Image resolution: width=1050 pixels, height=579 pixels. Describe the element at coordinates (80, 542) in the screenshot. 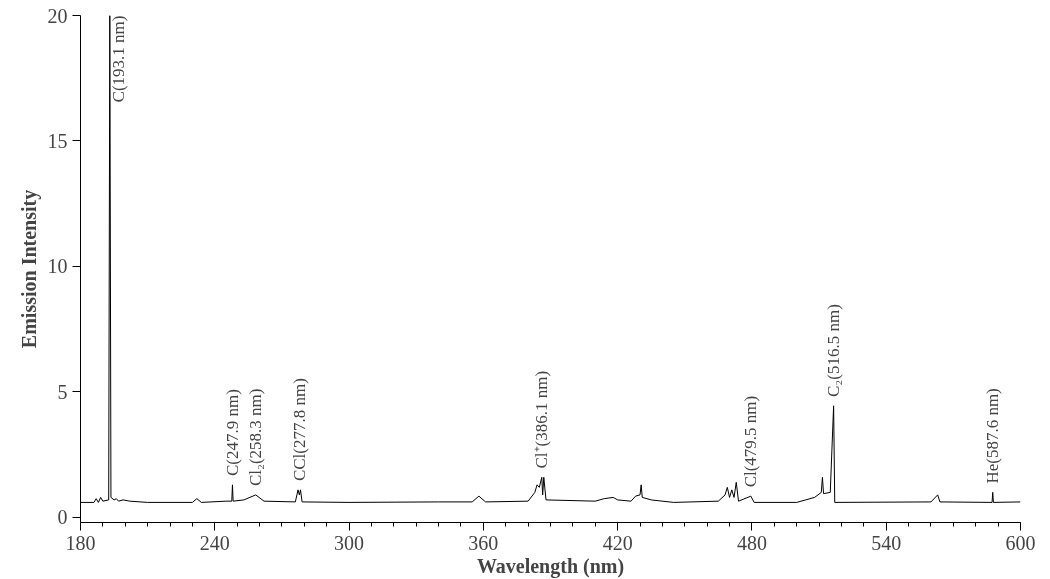

I see `x-tick-label: 180` at that location.